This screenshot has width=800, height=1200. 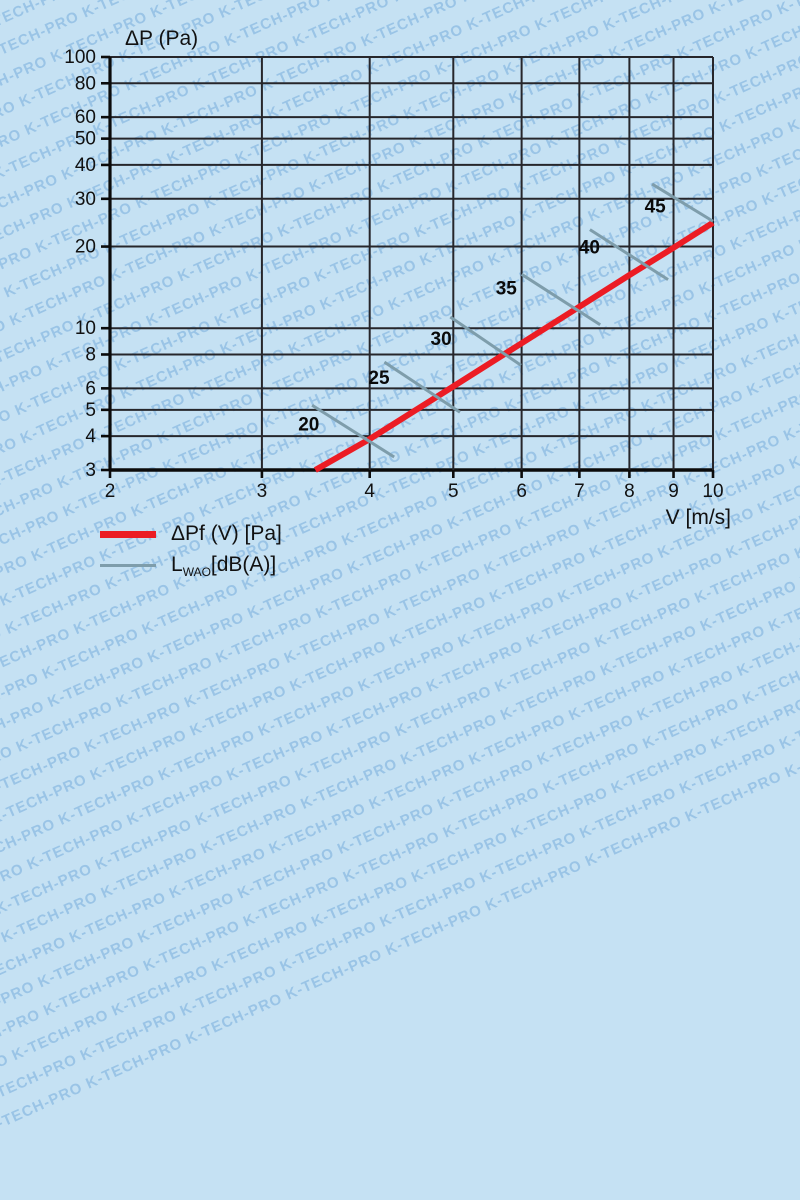 I want to click on pressure-curve, so click(x=514, y=346).